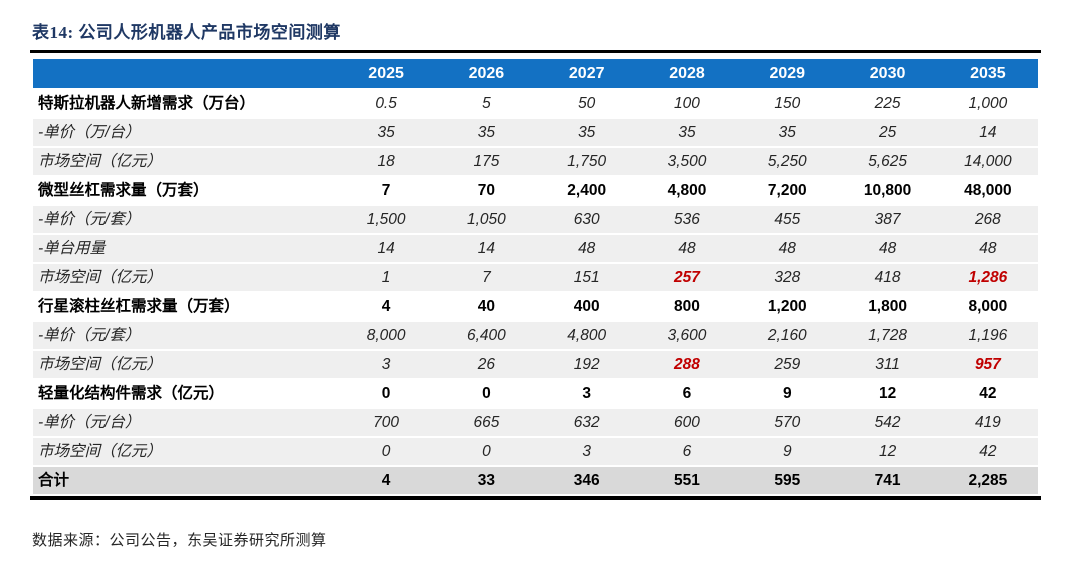 Image resolution: width=1071 pixels, height=561 pixels. Describe the element at coordinates (486, 365) in the screenshot. I see `value-cell: 26` at that location.